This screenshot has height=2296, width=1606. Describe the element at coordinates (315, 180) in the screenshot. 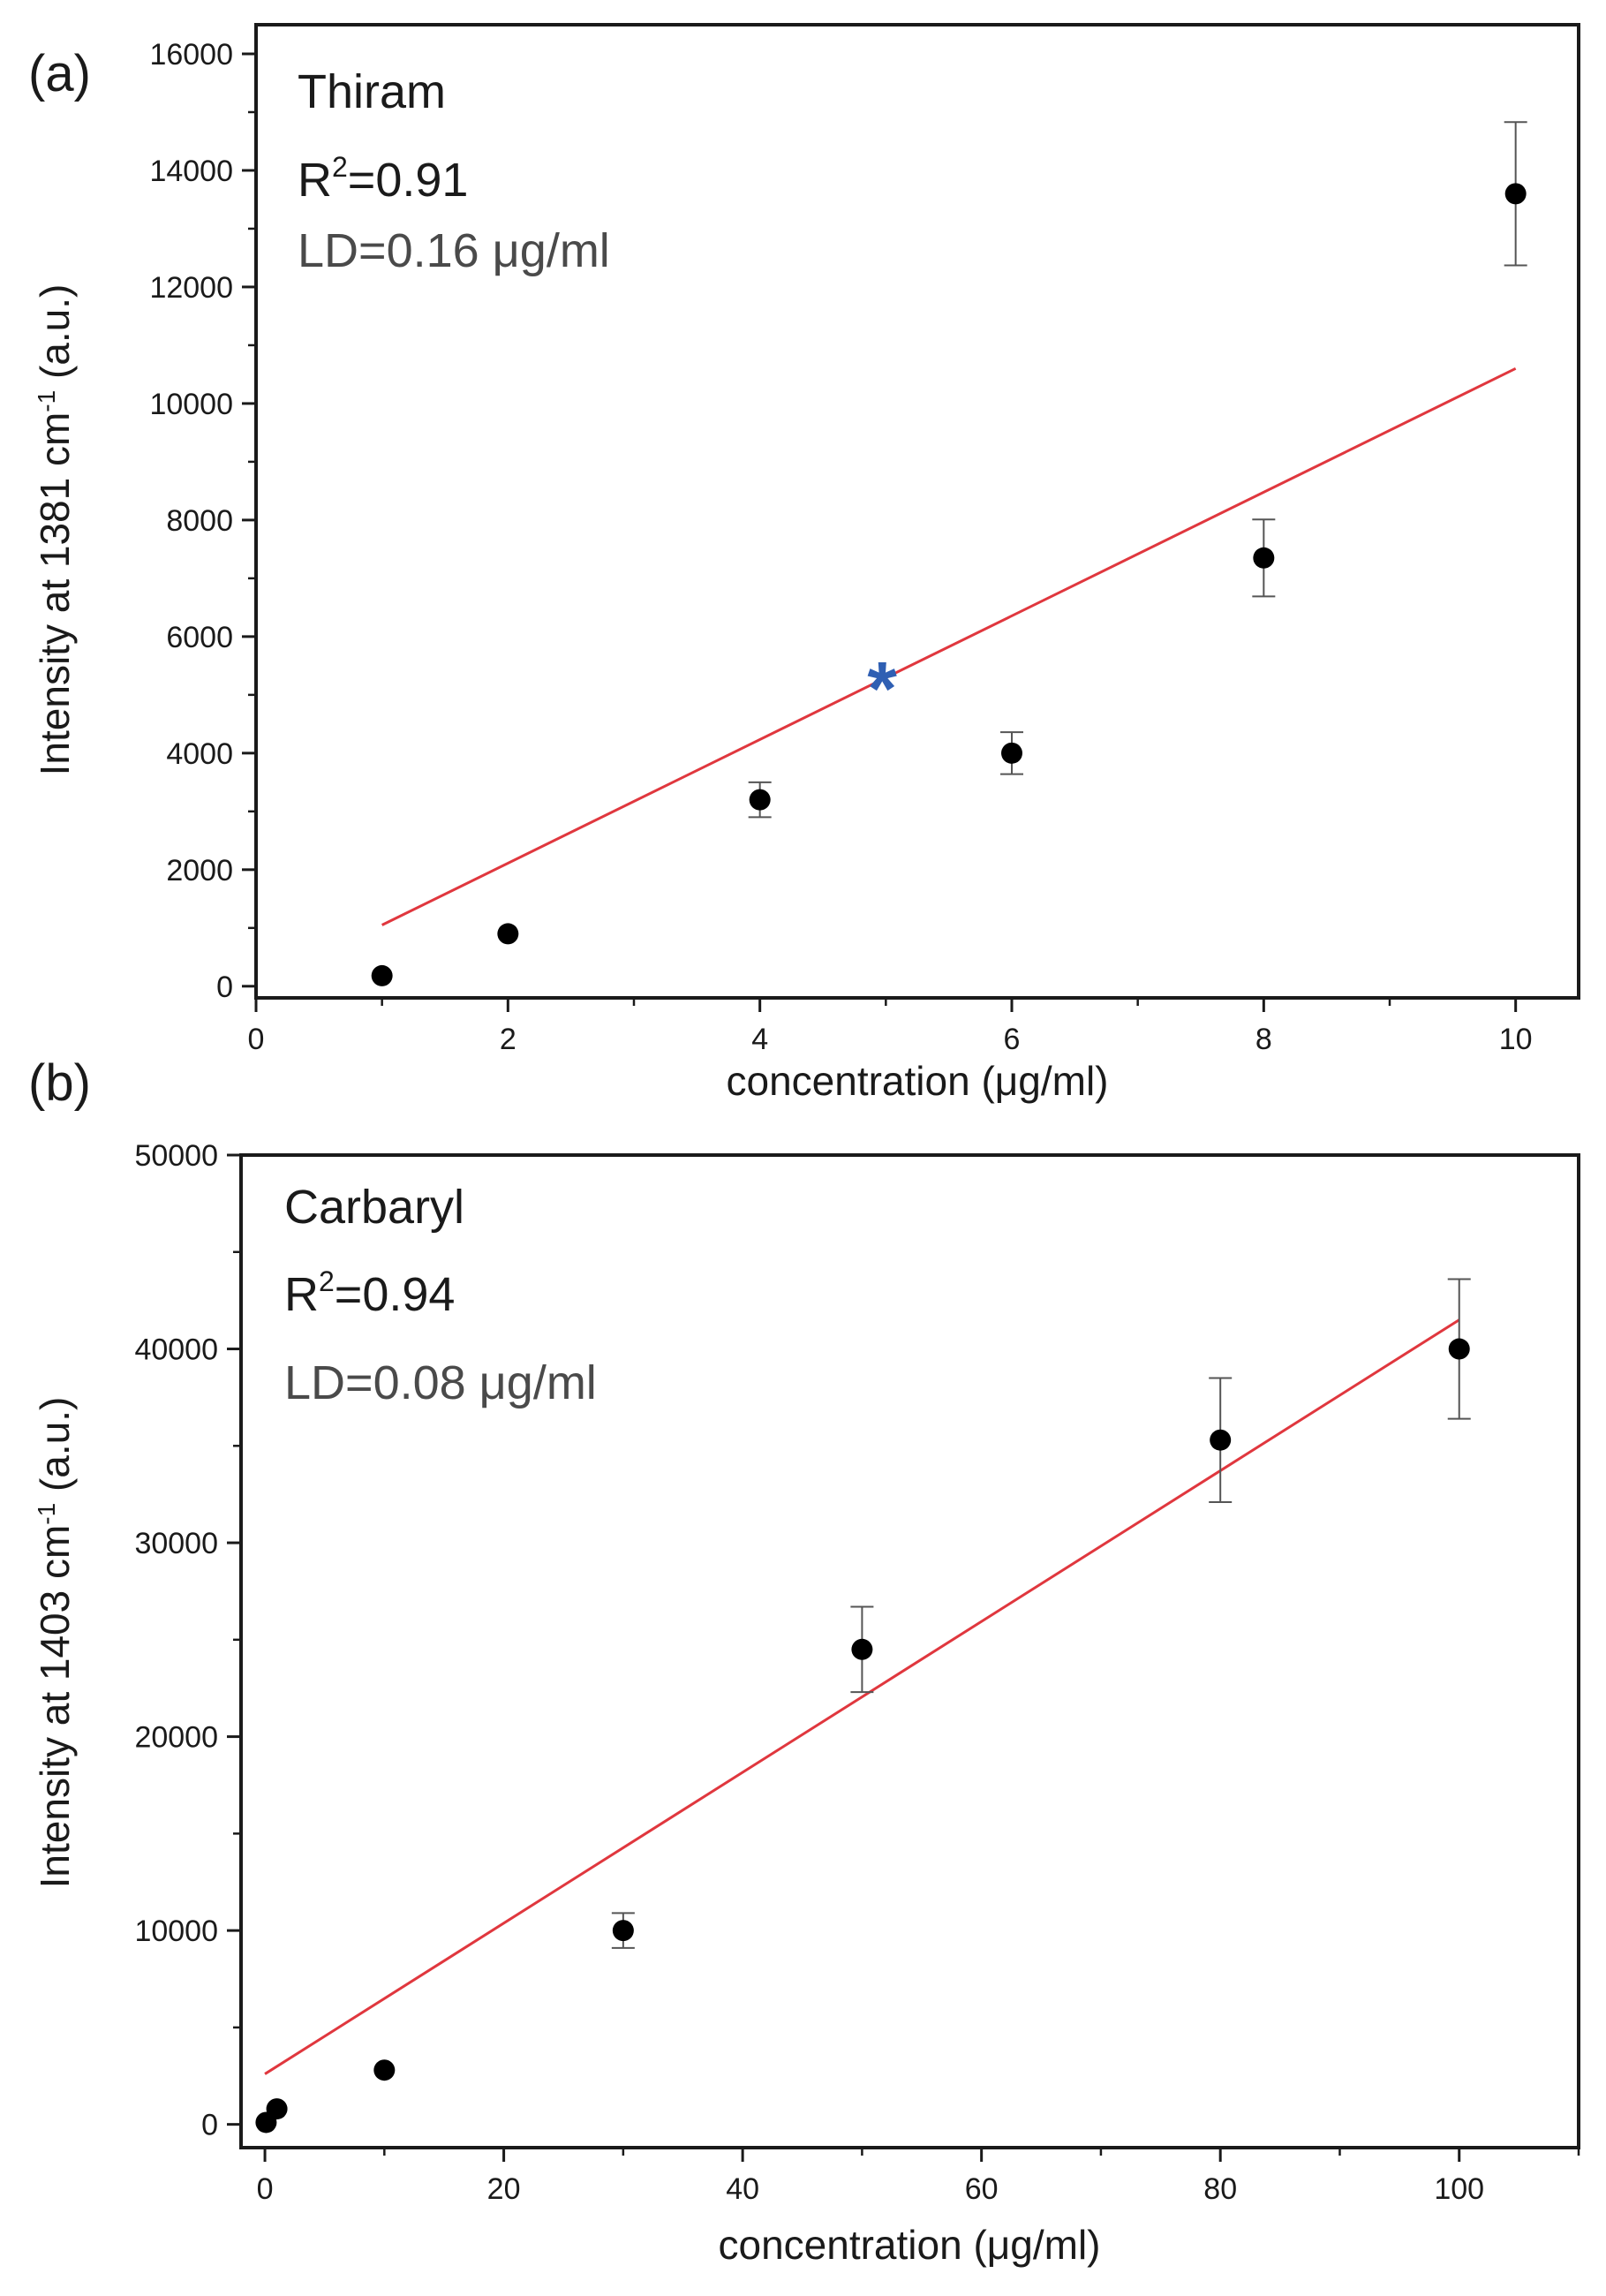

I see `panel-a-r2-prefix: R` at that location.